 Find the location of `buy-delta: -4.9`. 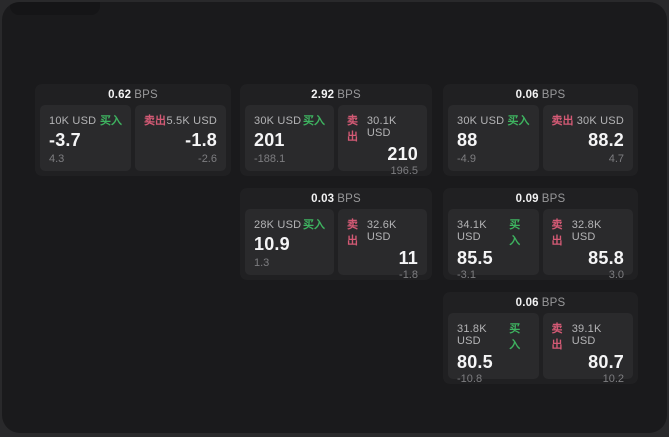

buy-delta: -4.9 is located at coordinates (466, 159).